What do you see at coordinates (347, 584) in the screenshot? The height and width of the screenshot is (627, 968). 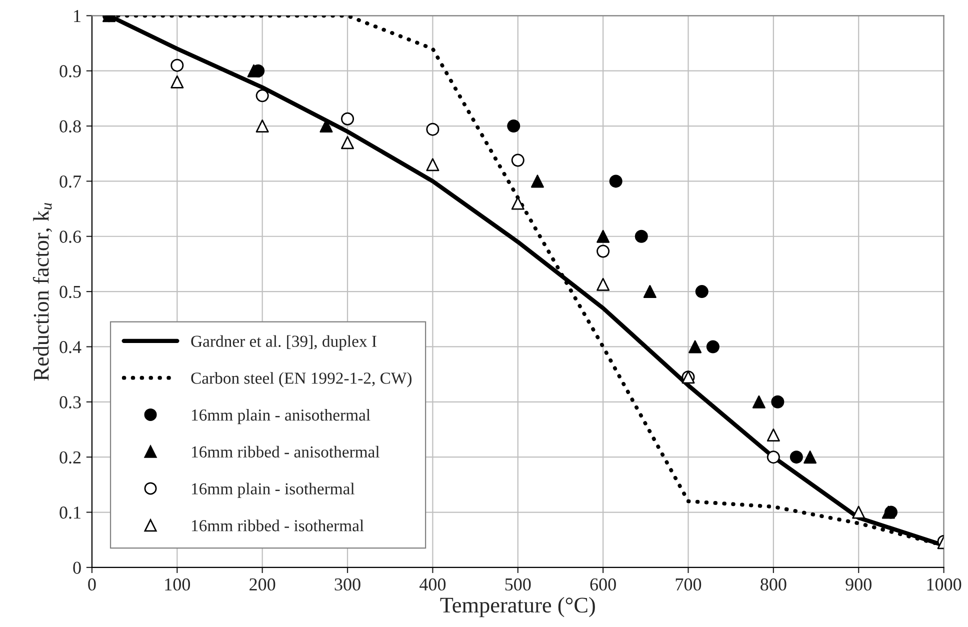 I see `x-tick-label: 300` at bounding box center [347, 584].